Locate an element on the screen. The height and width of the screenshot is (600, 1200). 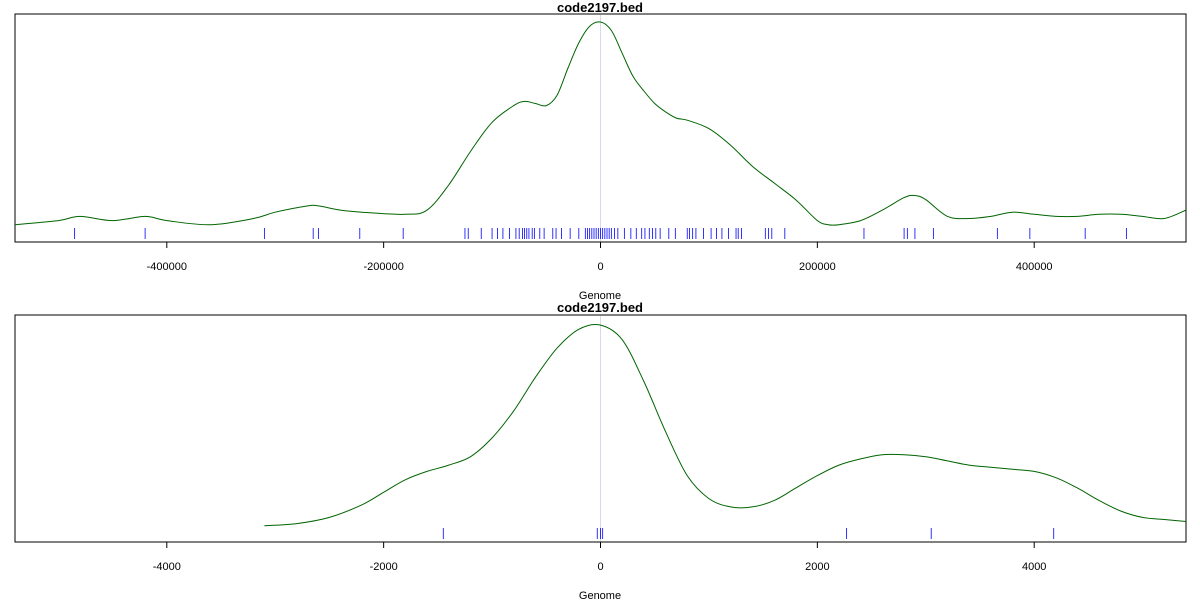
x-tick-label-0: -400000 is located at coordinates (167, 267).